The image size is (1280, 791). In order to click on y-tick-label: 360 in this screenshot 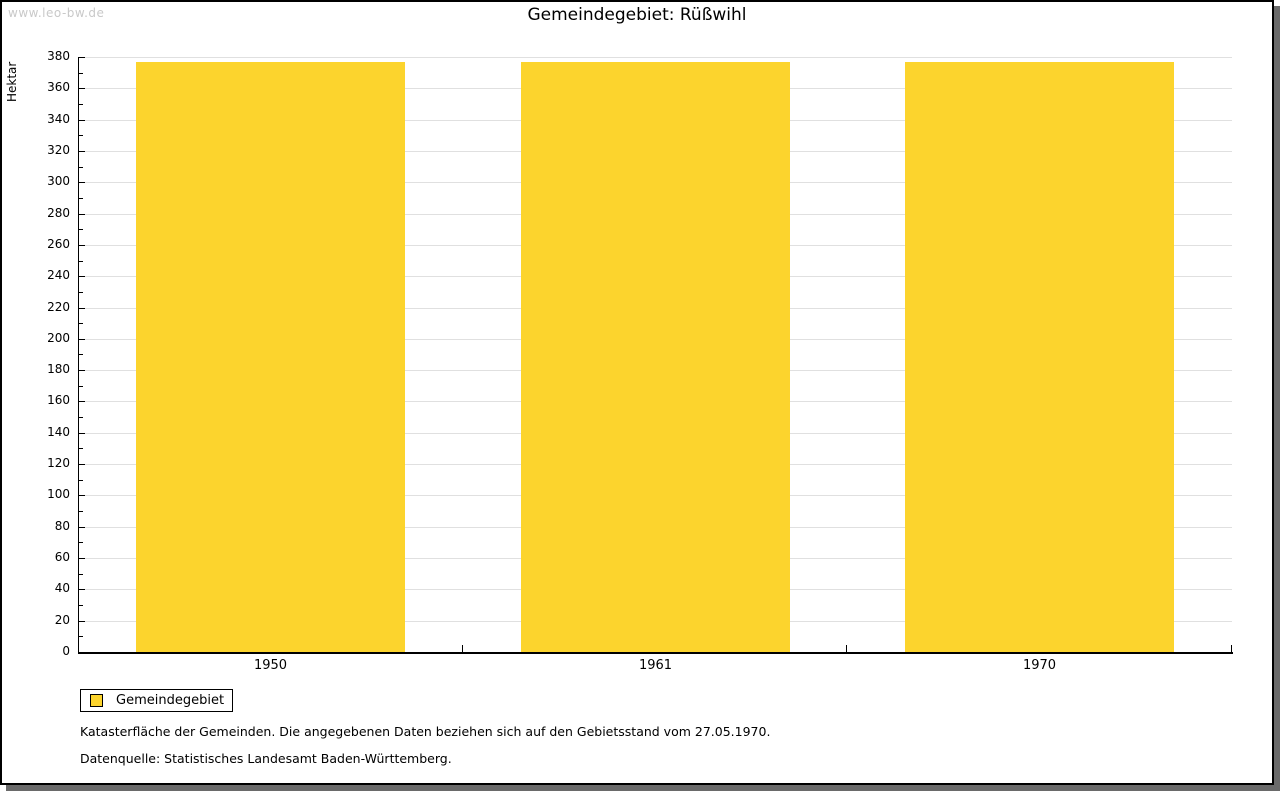, I will do `click(58, 87)`.